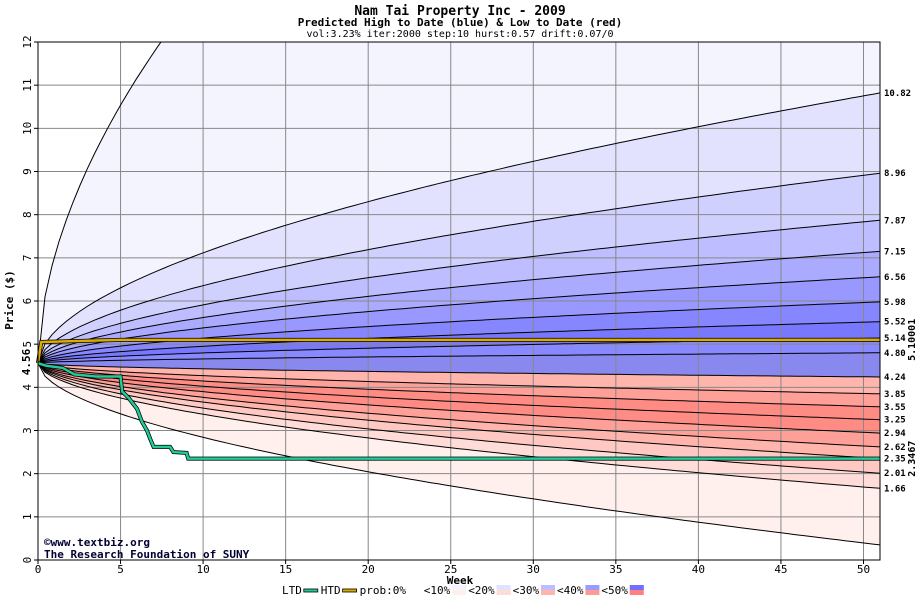 Image resolution: width=920 pixels, height=600 pixels. Describe the element at coordinates (27, 430) in the screenshot. I see `y-tick-label: 3` at that location.